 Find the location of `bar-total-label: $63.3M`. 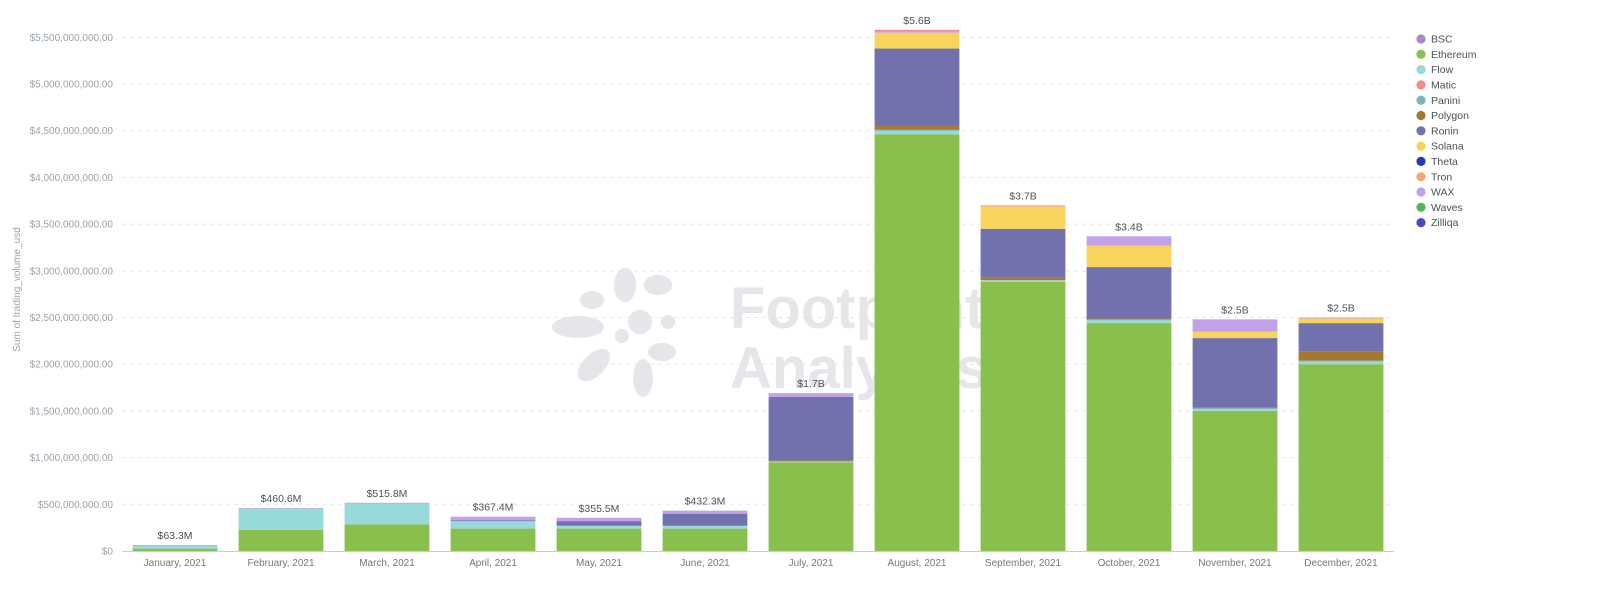

bar-total-label: $63.3M is located at coordinates (174, 536).